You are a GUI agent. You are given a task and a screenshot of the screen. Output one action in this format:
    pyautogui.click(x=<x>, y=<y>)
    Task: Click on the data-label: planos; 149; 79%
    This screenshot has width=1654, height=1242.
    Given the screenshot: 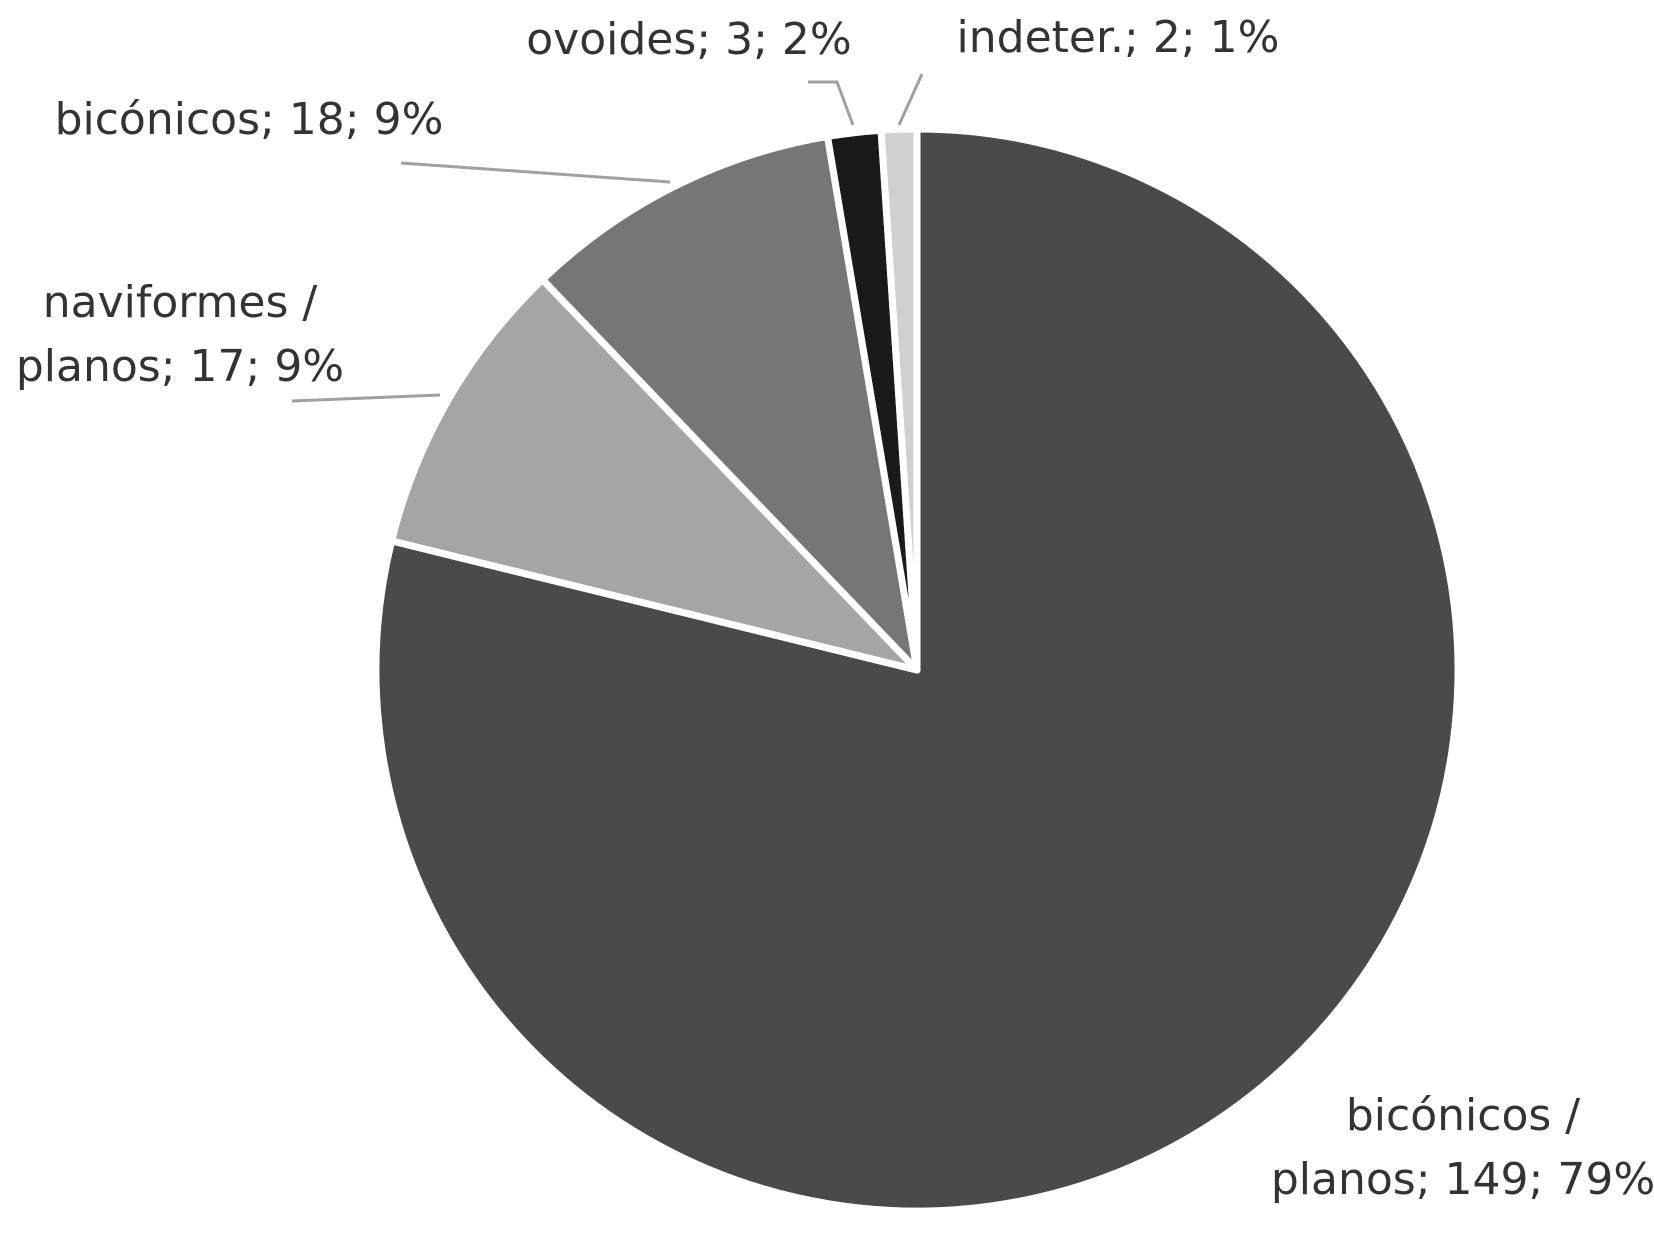 What is the action you would take?
    pyautogui.click(x=1462, y=1179)
    